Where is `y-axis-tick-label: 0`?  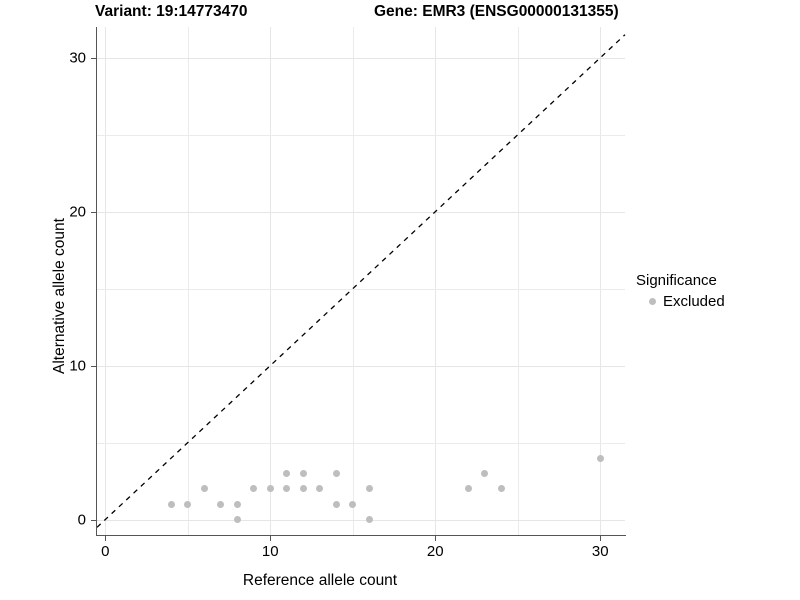 y-axis-tick-label: 0 is located at coordinates (81, 520).